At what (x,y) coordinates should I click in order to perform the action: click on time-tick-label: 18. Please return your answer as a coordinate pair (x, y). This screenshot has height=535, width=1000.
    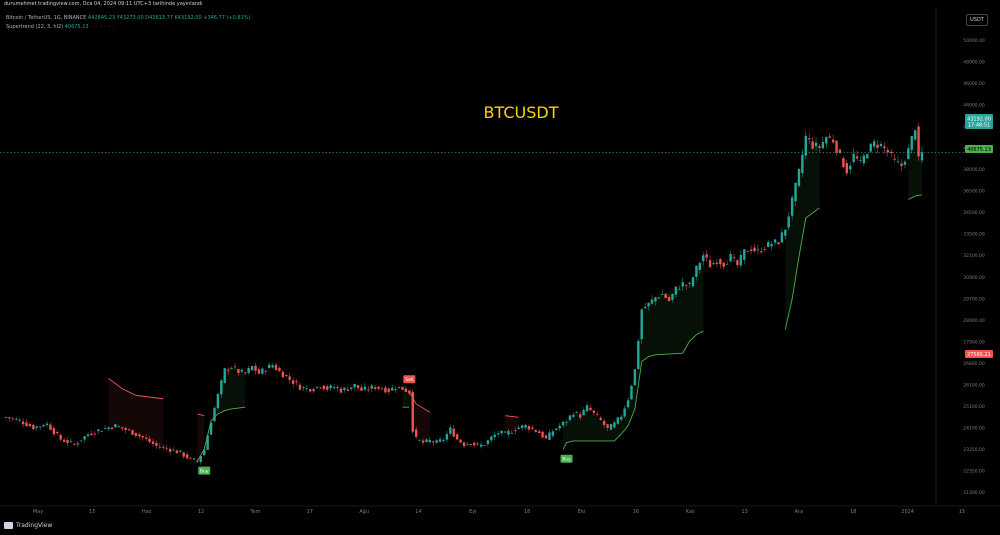
    Looking at the image, I should click on (853, 512).